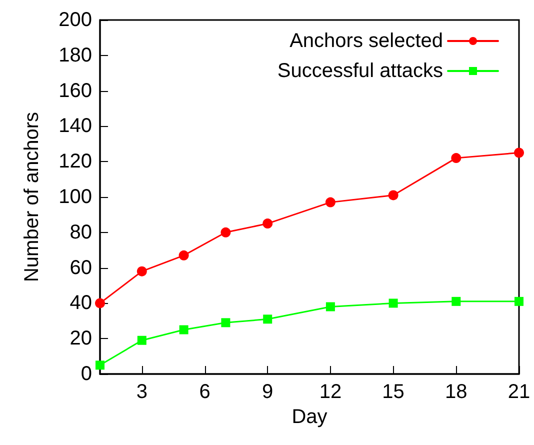 The width and height of the screenshot is (534, 445). Describe the element at coordinates (366, 41) in the screenshot. I see `legend-label: Anchors selected` at that location.